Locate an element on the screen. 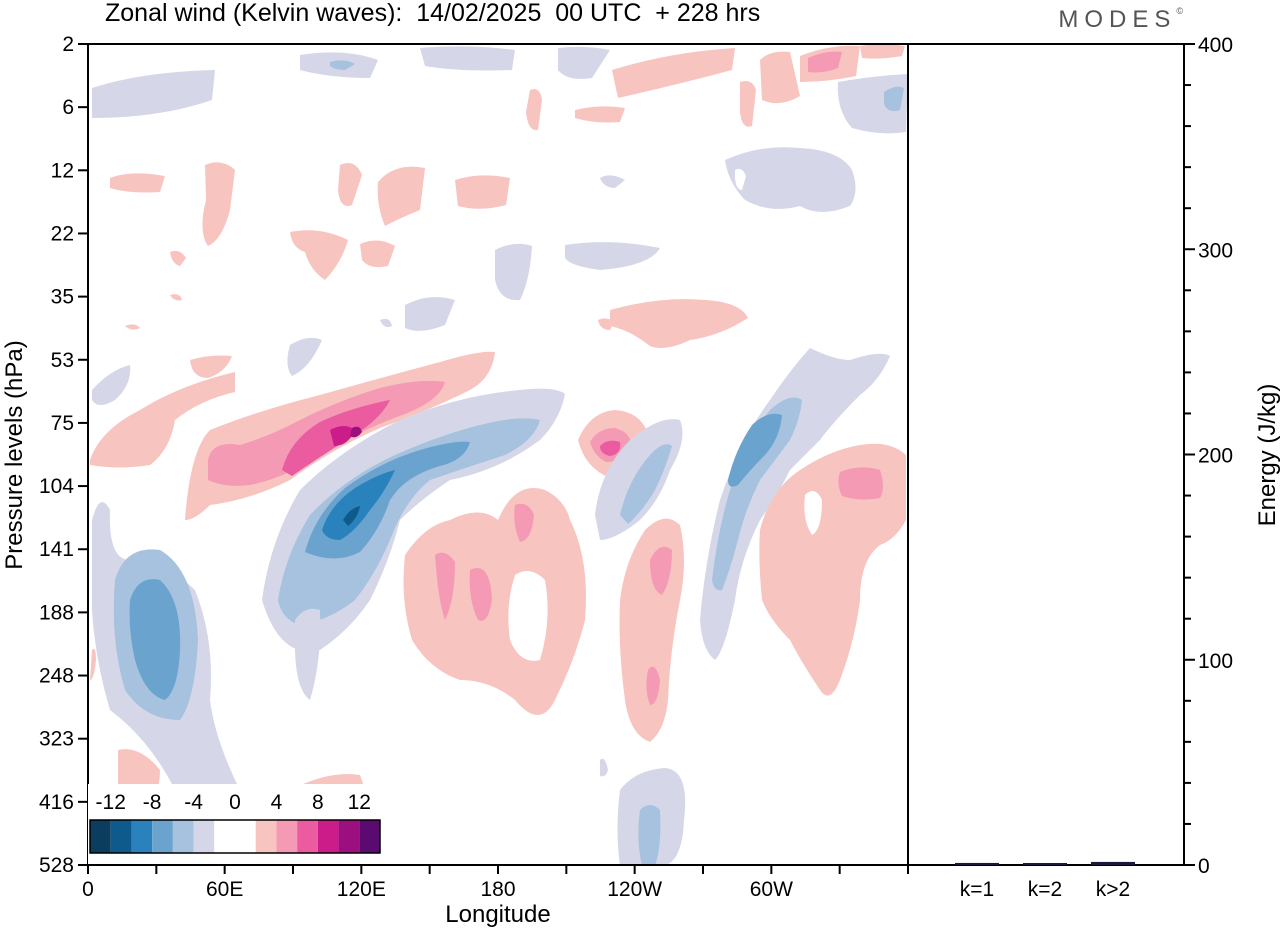 This screenshot has height=930, width=1280. x-tick-label: 120E is located at coordinates (361, 889).